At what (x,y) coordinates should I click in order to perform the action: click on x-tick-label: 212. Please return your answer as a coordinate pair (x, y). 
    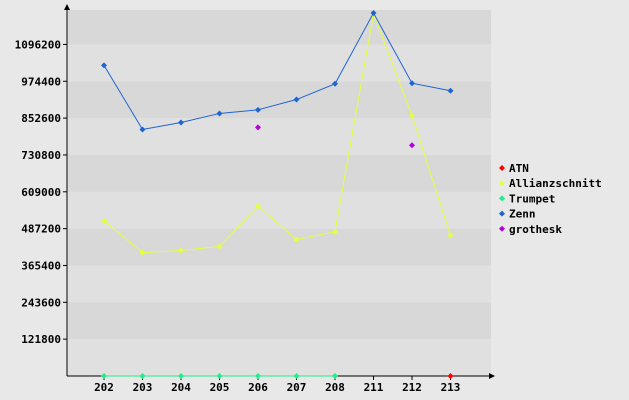
    Looking at the image, I should click on (412, 387).